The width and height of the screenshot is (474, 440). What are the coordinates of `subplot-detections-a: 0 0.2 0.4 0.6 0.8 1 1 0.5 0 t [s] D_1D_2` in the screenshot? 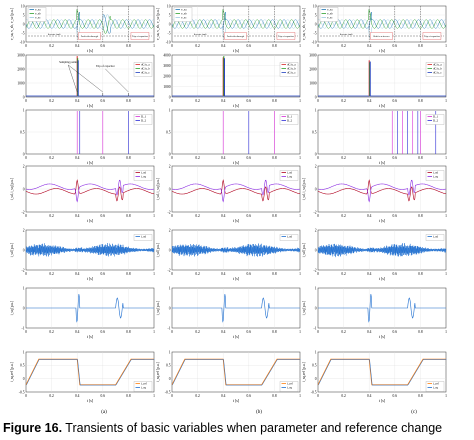 It's located at (87, 136).